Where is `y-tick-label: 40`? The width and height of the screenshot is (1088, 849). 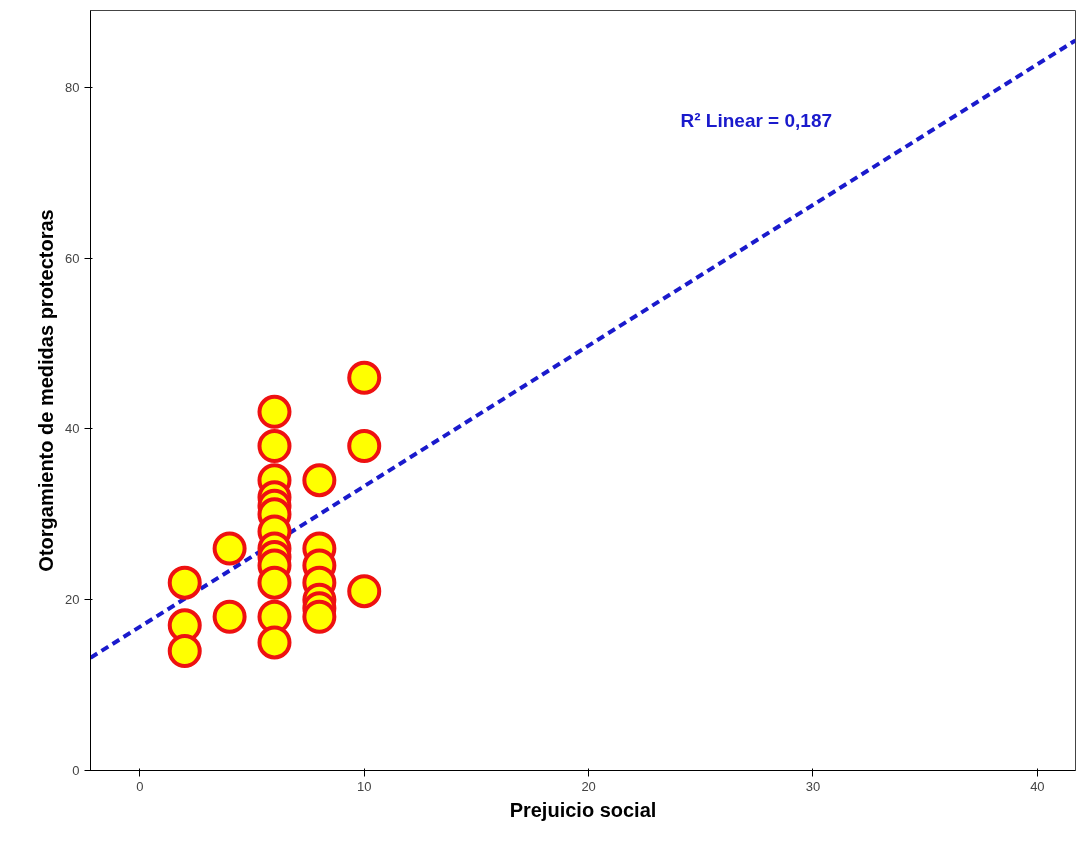 y-tick-label: 40 is located at coordinates (72, 429).